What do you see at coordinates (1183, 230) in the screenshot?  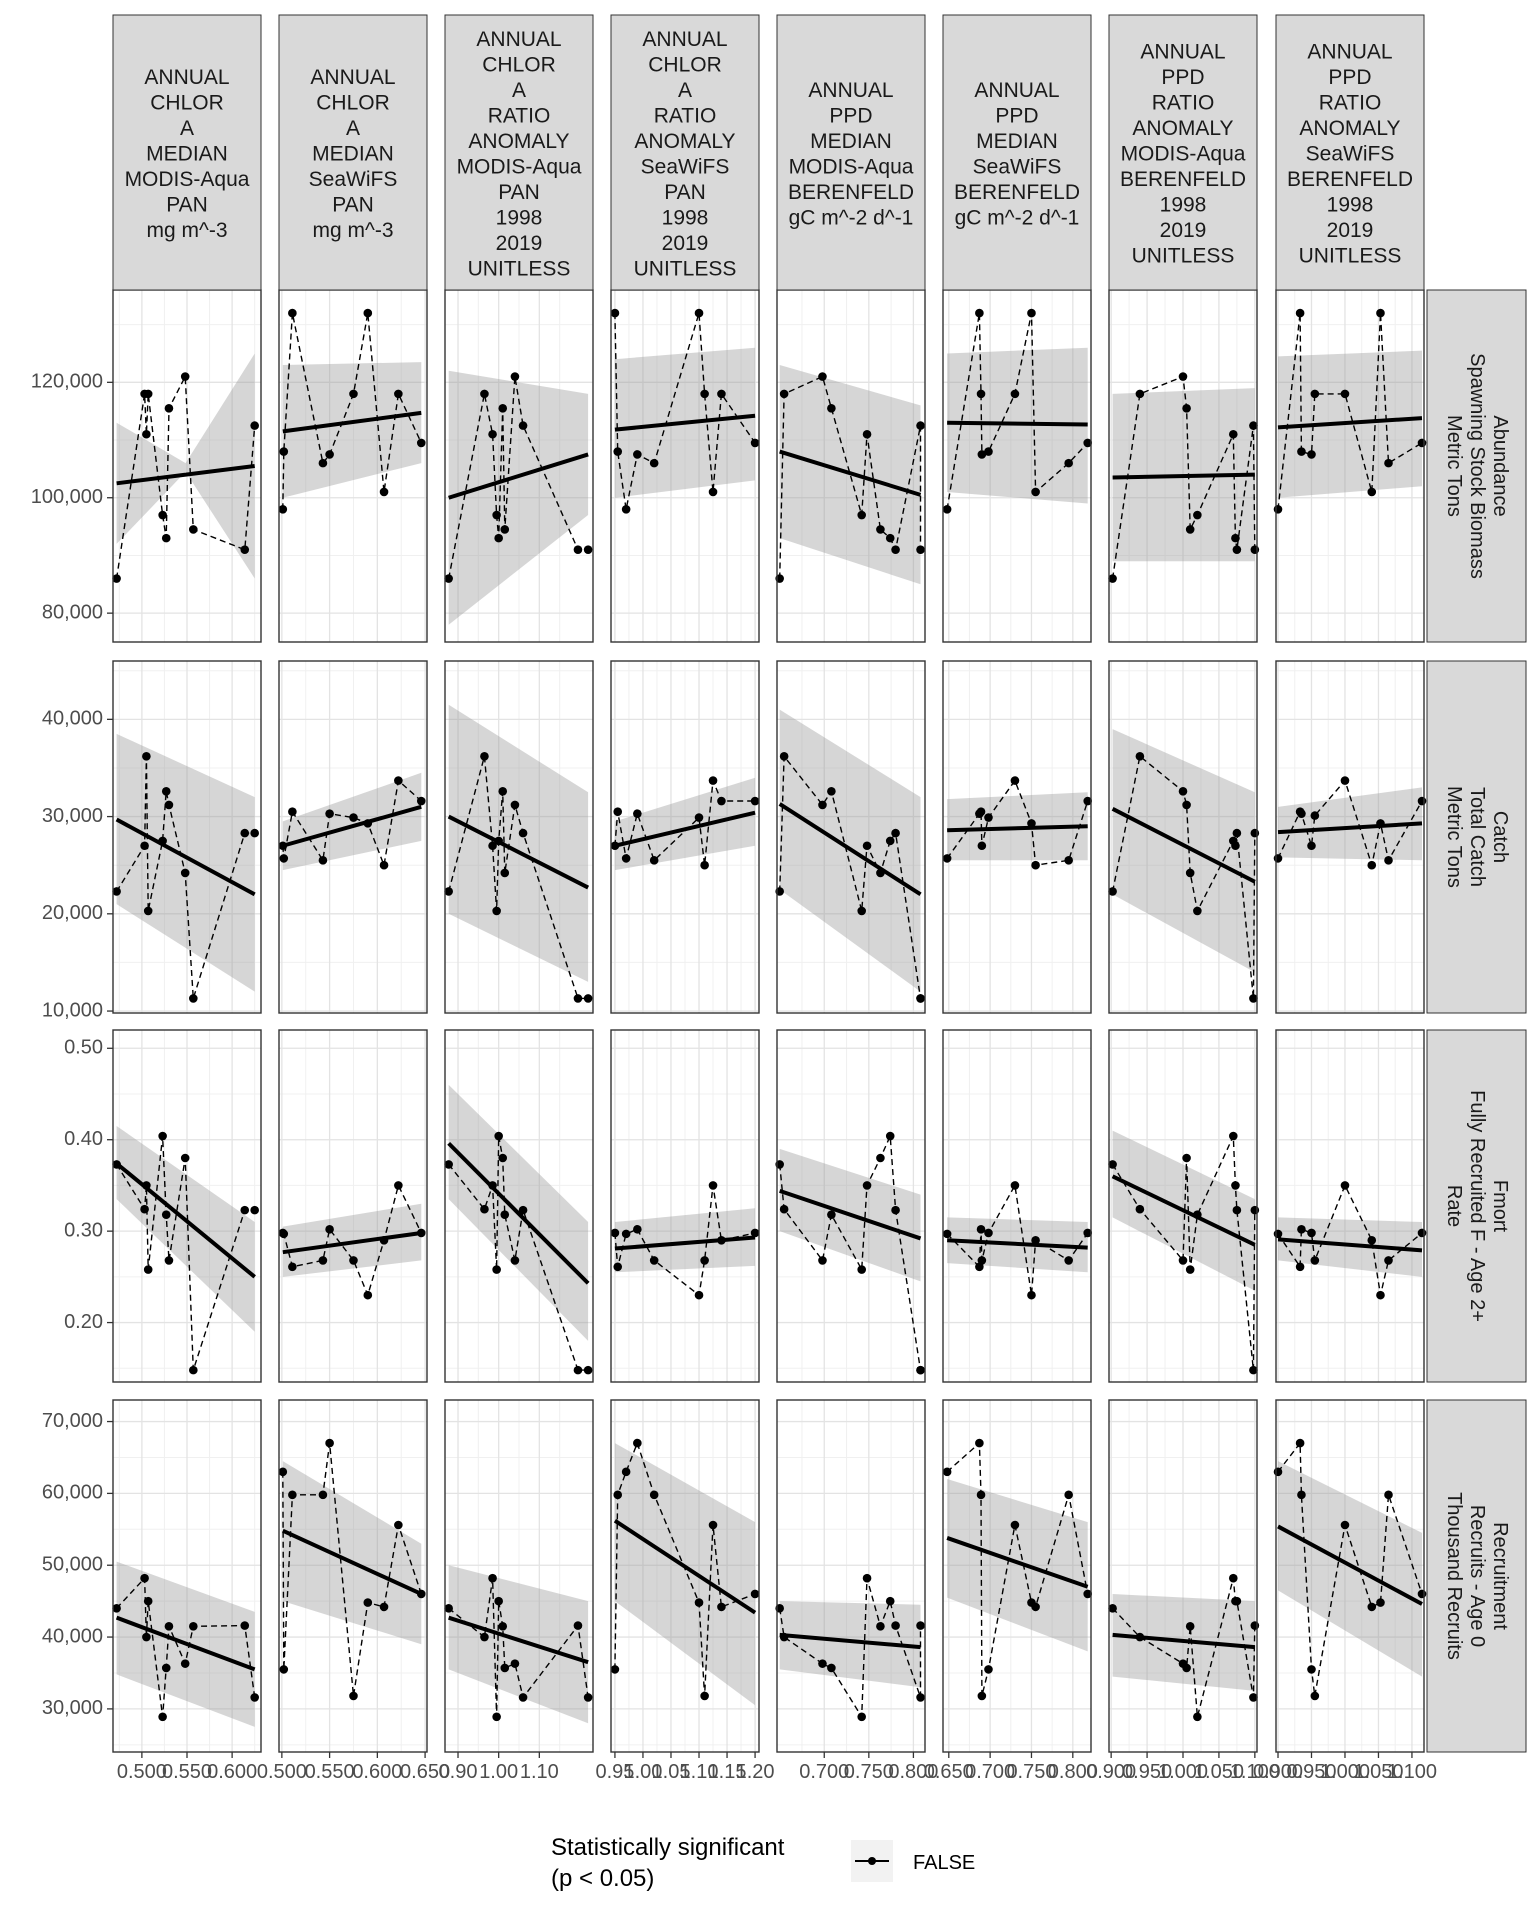 I see `column-strip-7-line: 2019` at bounding box center [1183, 230].